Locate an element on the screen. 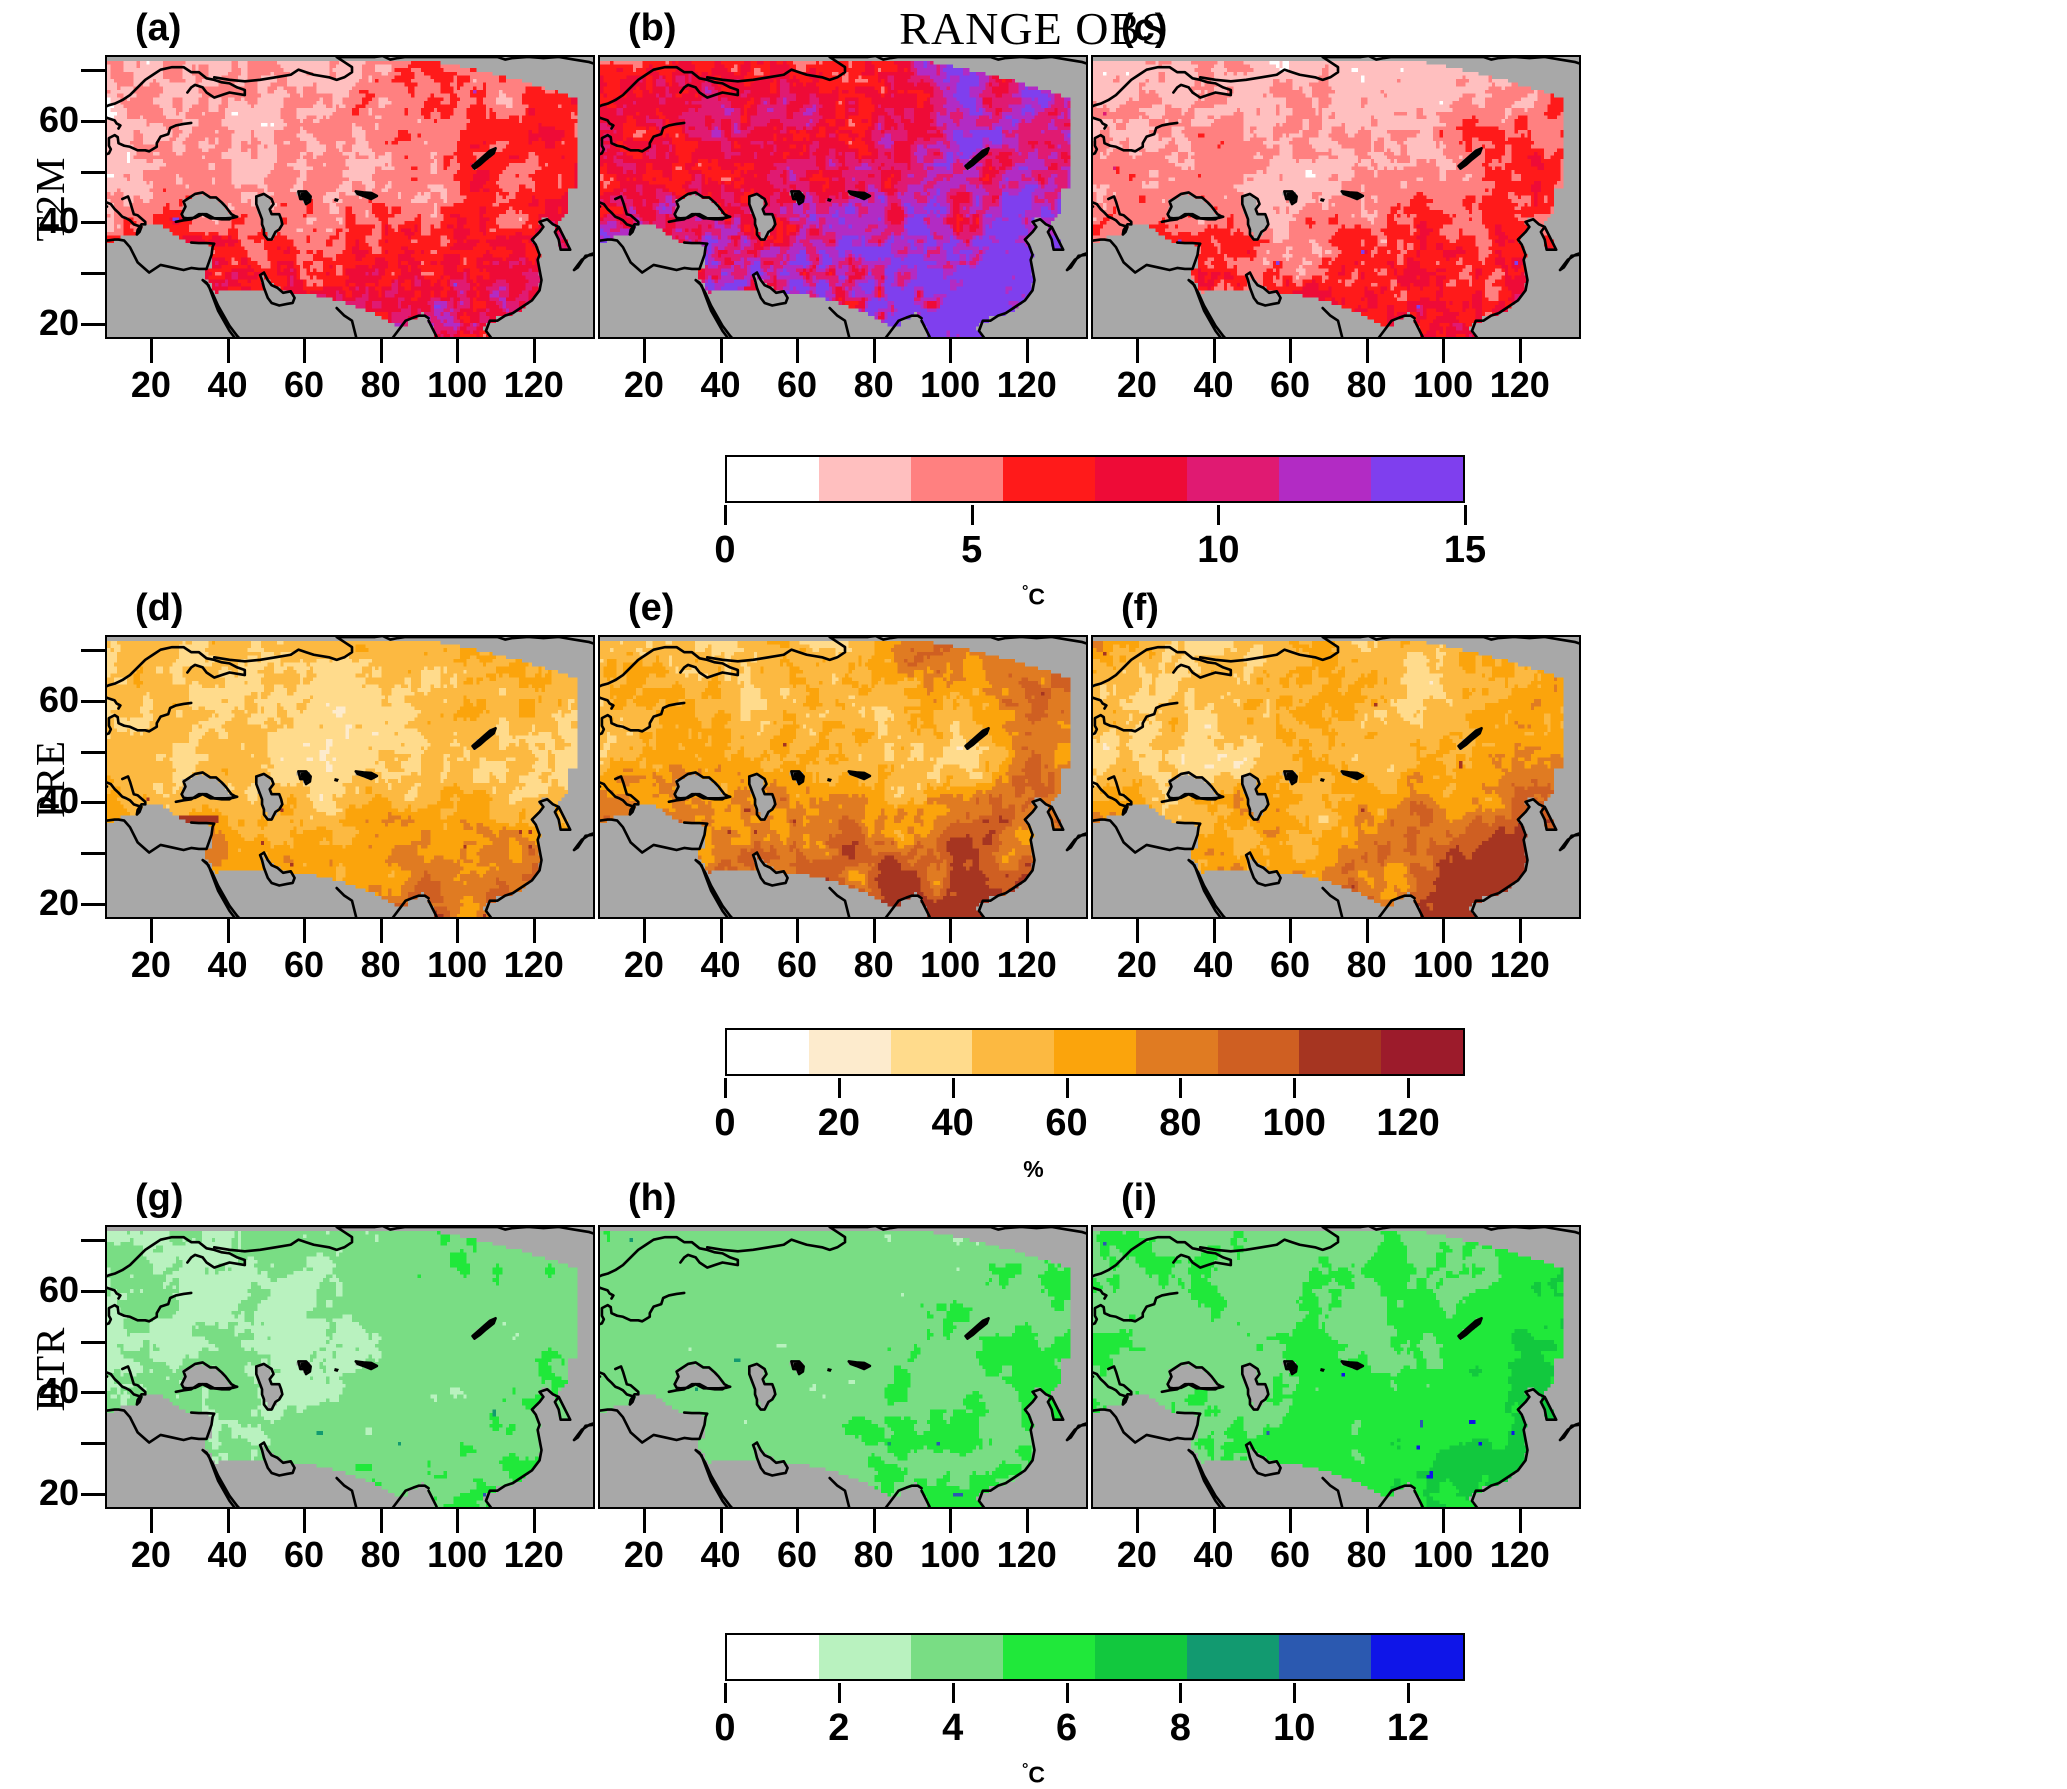 This screenshot has height=1789, width=2067. row-label-dtr: DTR is located at coordinates (50, 1369).